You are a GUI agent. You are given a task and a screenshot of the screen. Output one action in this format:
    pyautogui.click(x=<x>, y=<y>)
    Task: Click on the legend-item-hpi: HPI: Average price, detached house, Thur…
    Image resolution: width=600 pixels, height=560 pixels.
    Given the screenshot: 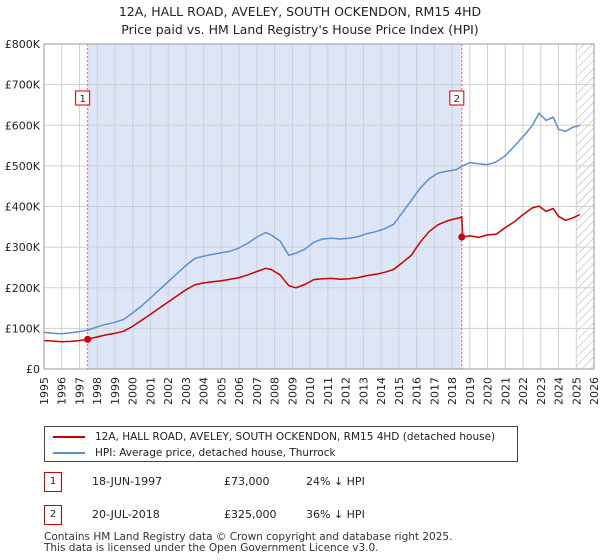 What is the action you would take?
    pyautogui.click(x=194, y=453)
    